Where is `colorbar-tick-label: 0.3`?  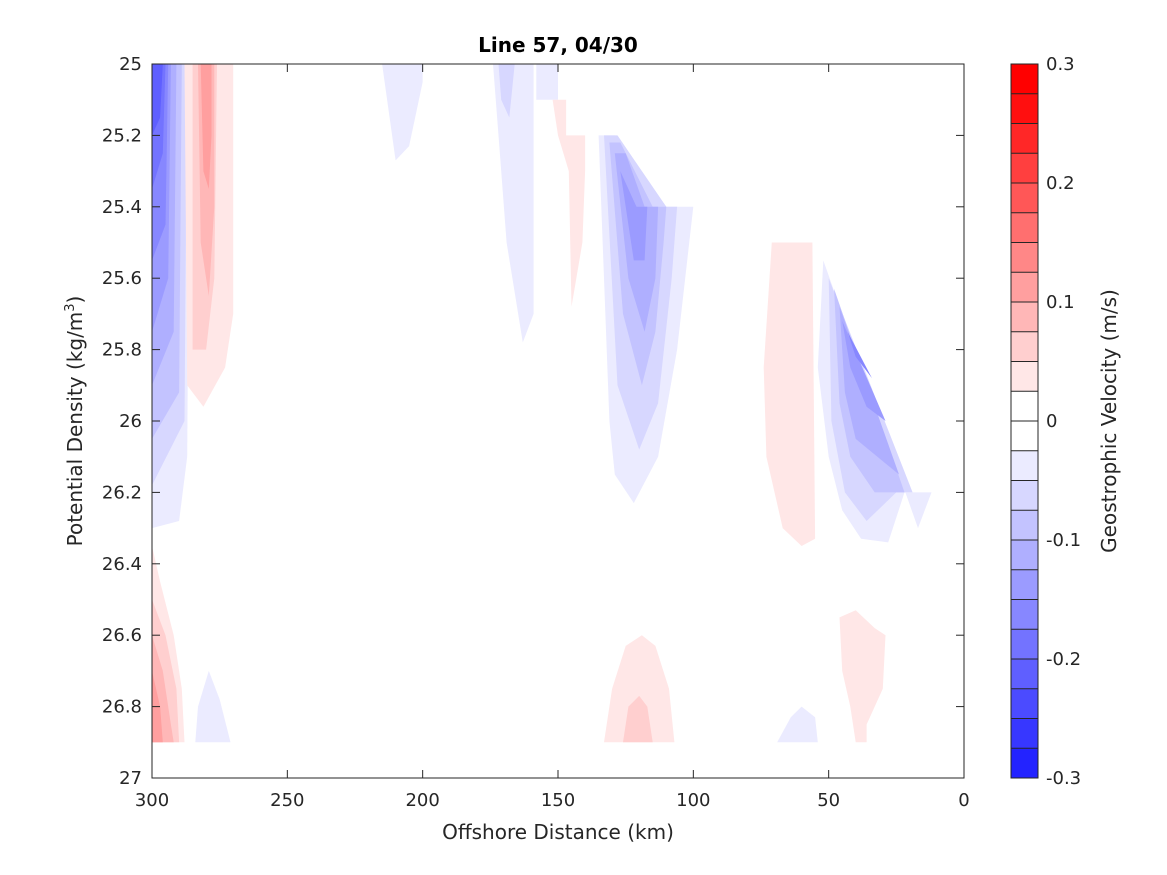
colorbar-tick-label: 0.3 is located at coordinates (1060, 64).